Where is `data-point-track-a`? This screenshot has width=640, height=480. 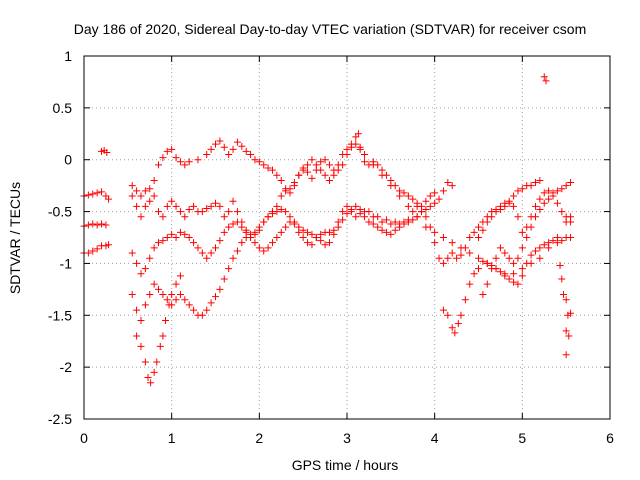
data-point-track-a is located at coordinates (102, 192).